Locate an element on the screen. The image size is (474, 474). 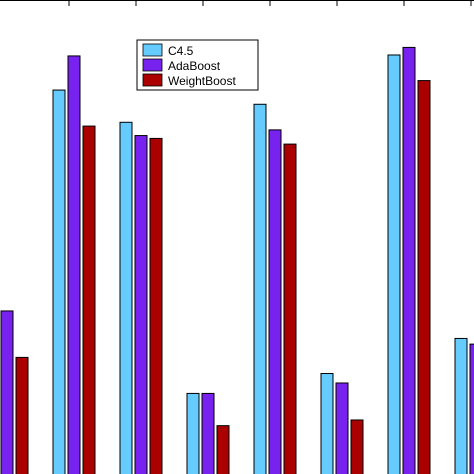
legend-swatch-adaboost is located at coordinates (152, 65).